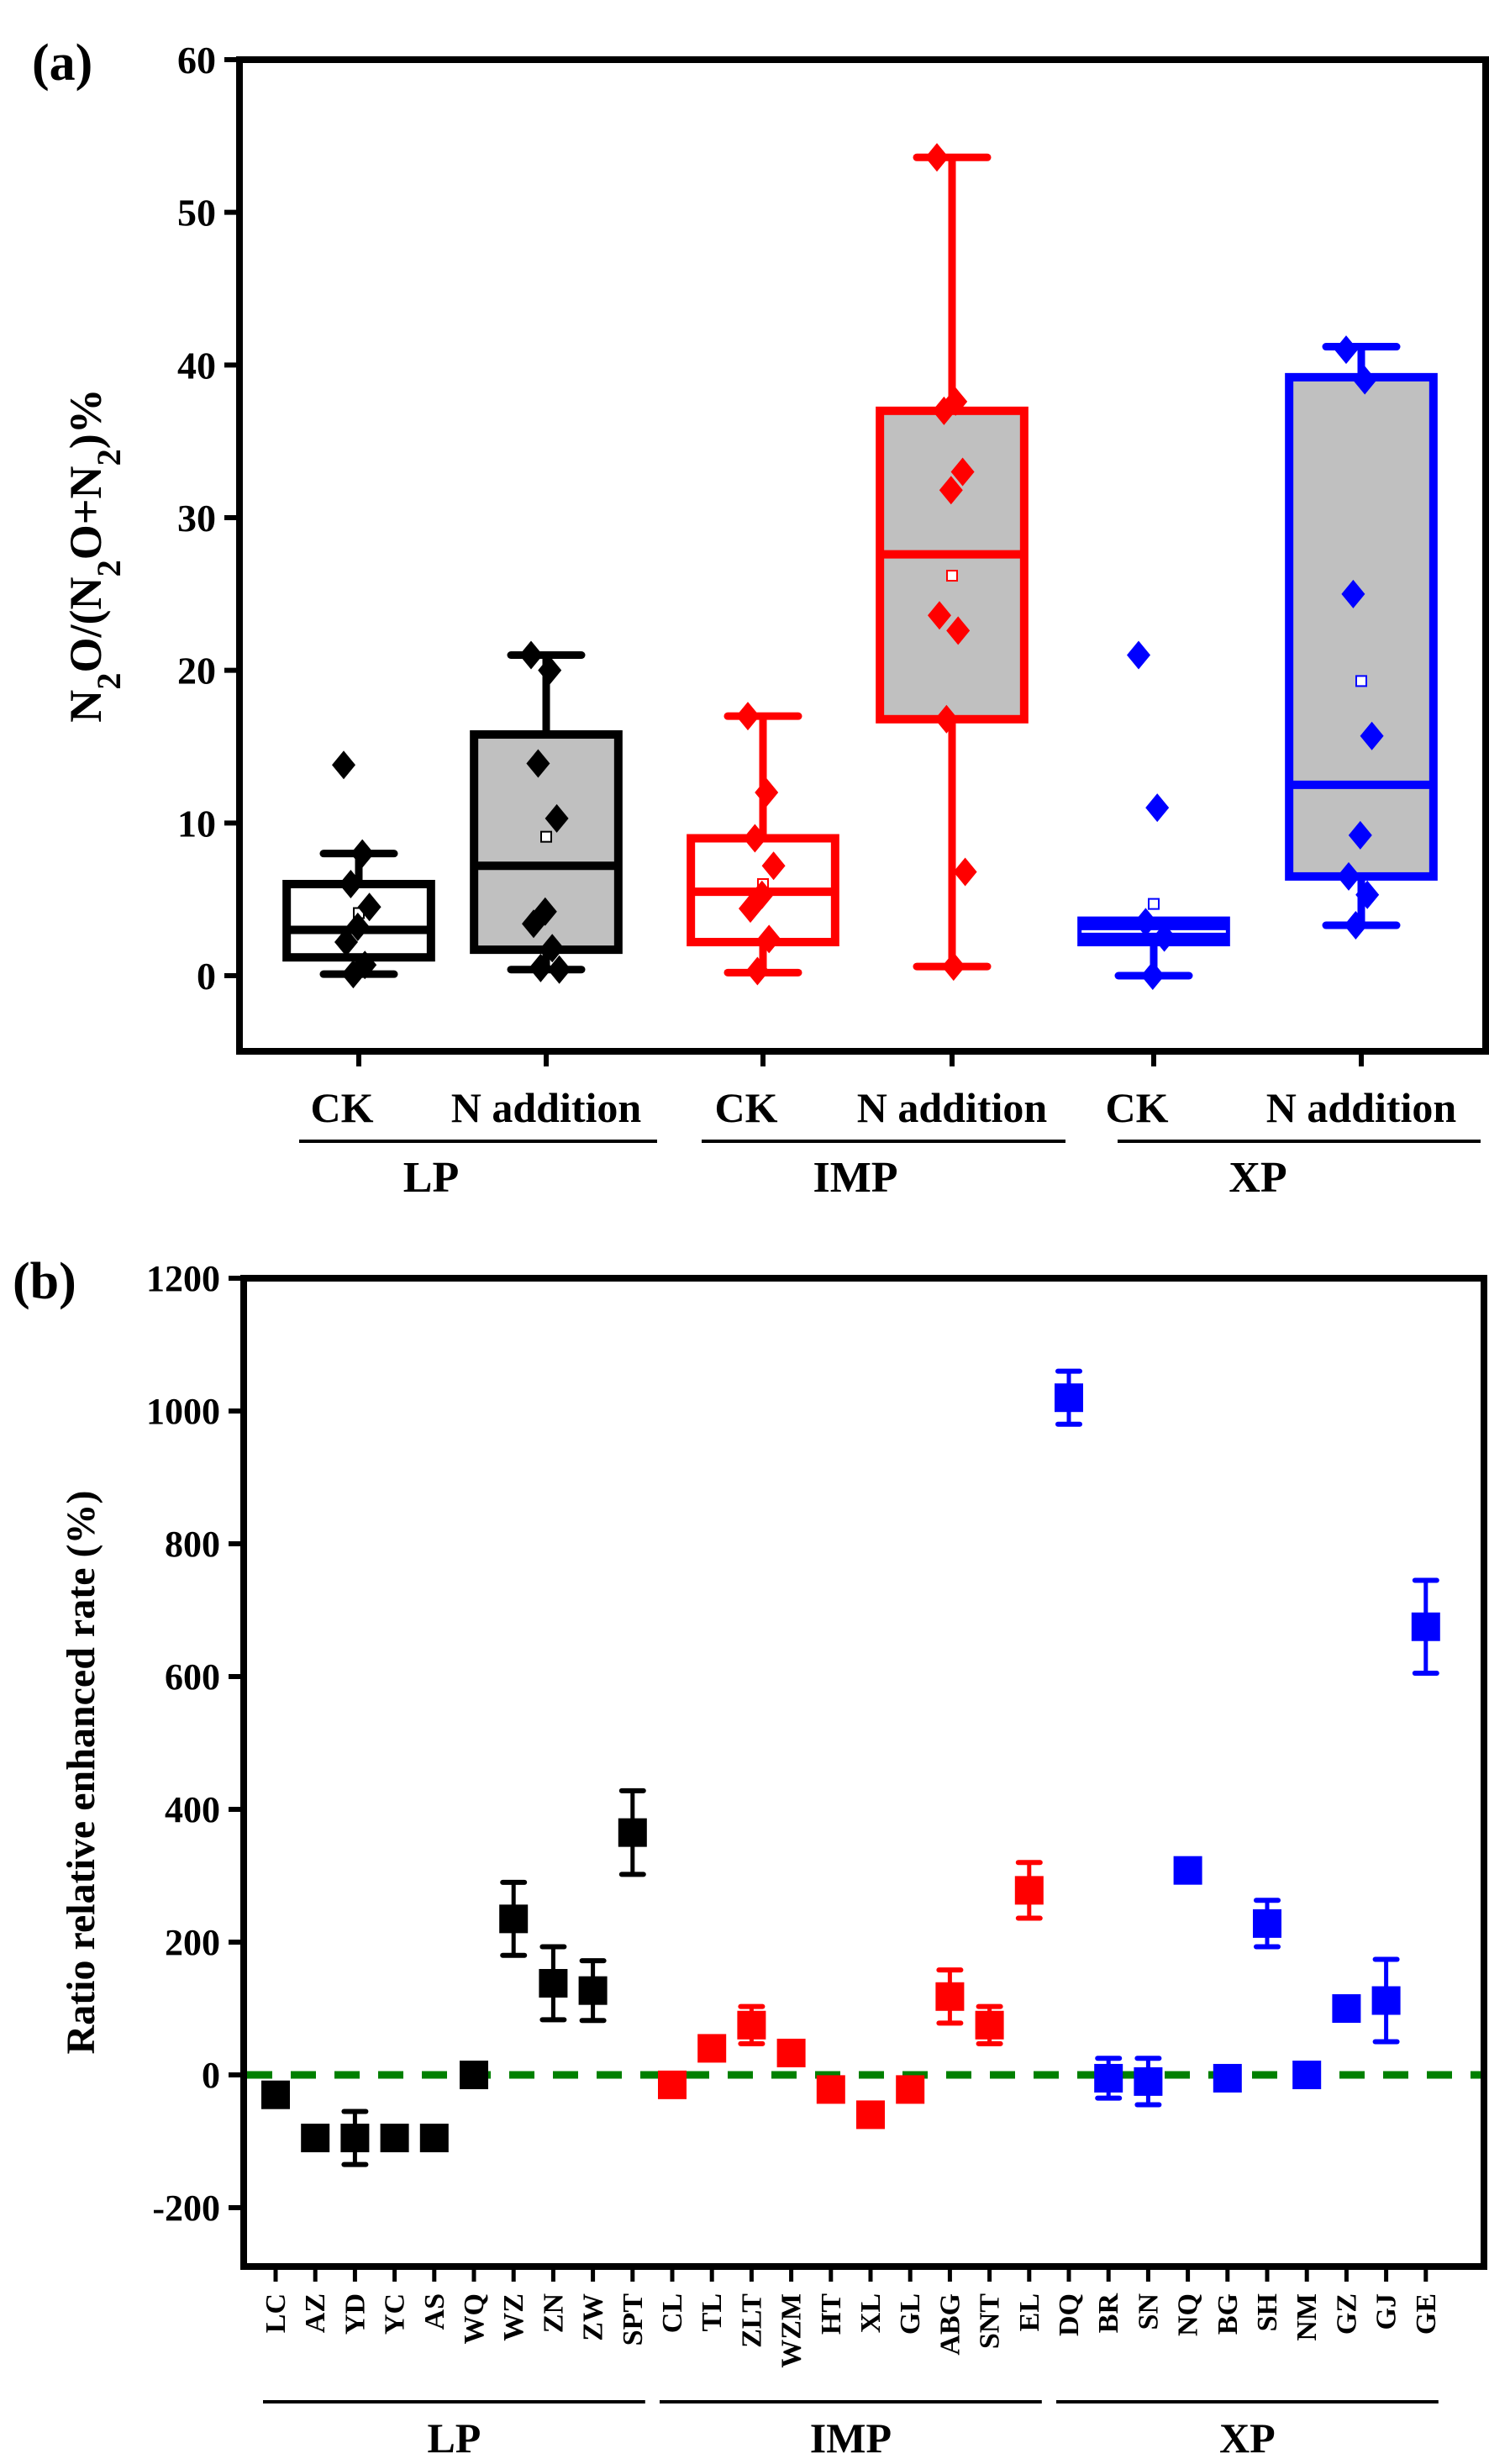  I want to click on y-tick-label: 800, so click(192, 1544).